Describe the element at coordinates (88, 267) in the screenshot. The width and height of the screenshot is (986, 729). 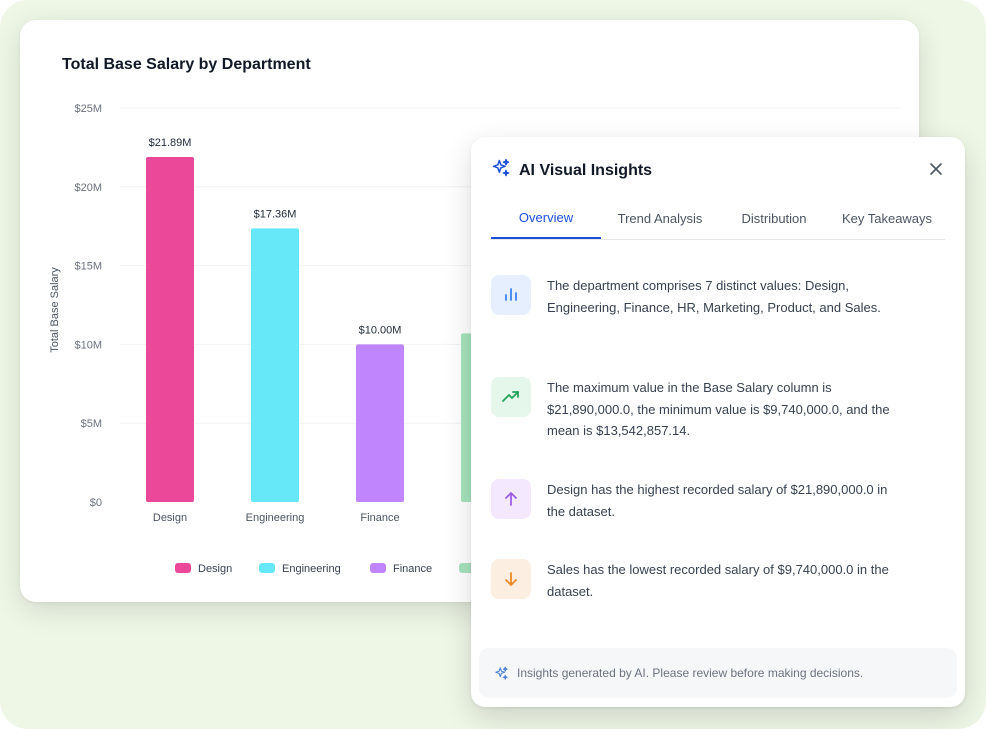
I see `y-tick-label: $15M` at that location.